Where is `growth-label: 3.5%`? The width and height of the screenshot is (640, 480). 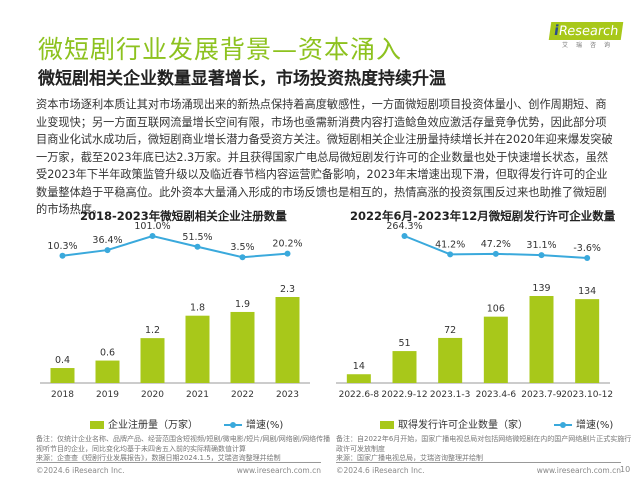 growth-label: 3.5% is located at coordinates (242, 247).